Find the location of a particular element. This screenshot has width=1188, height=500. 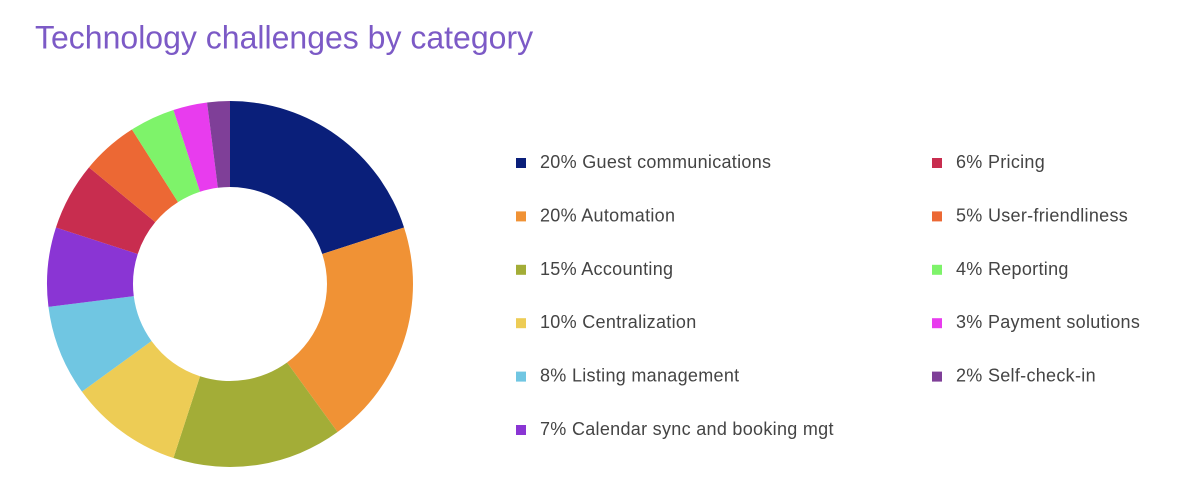

legend-label: 4% Reporting is located at coordinates (1012, 269).